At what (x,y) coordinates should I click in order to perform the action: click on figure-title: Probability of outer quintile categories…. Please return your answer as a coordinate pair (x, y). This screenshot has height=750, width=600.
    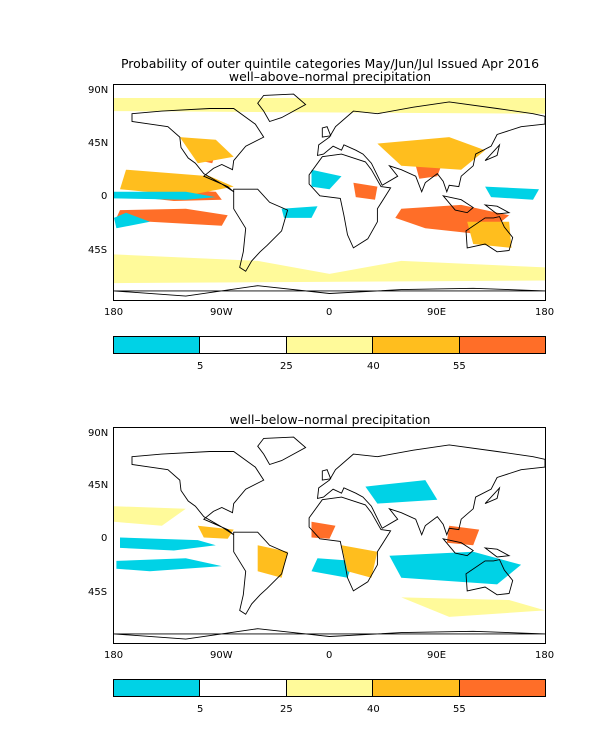
    Looking at the image, I should click on (330, 63).